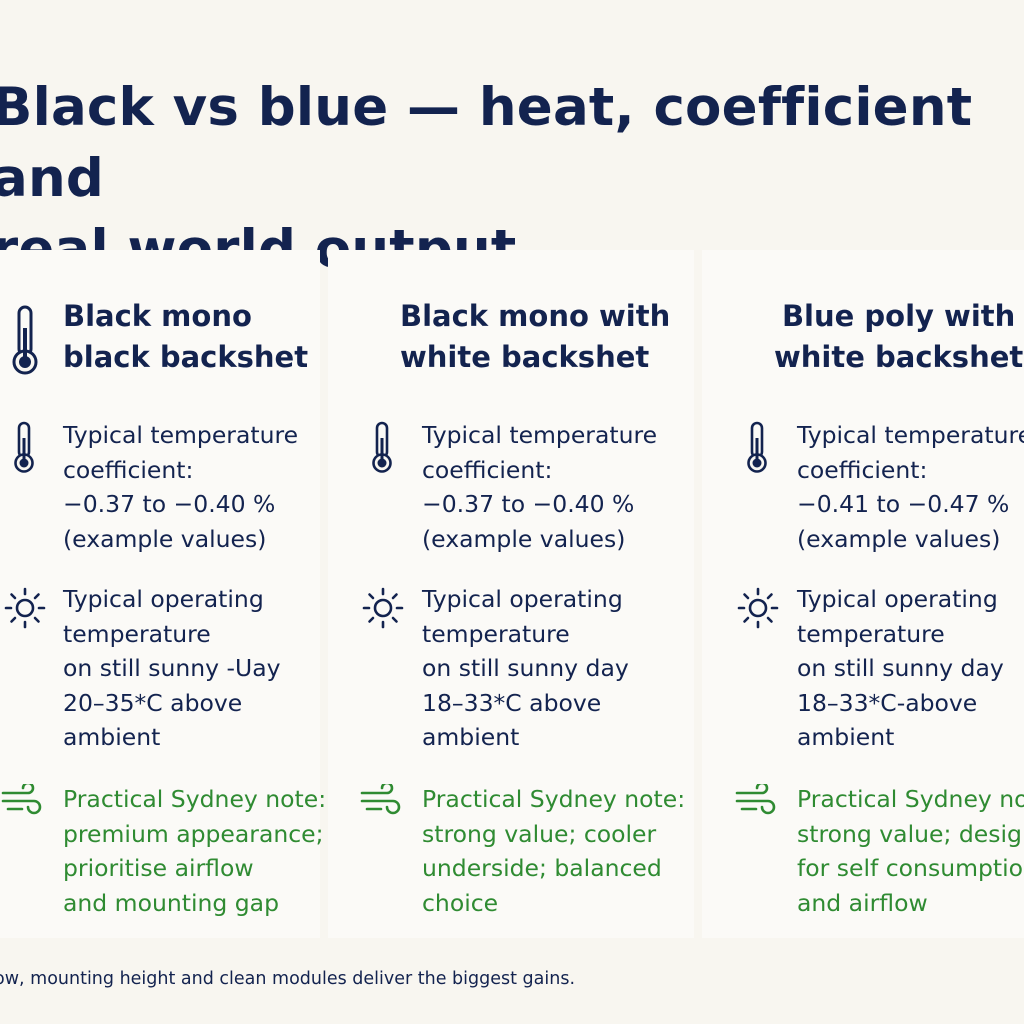 This screenshot has height=1024, width=1024. What do you see at coordinates (903, 504) in the screenshot?
I see `coefficient-value: −0.41 to −0.47 %` at bounding box center [903, 504].